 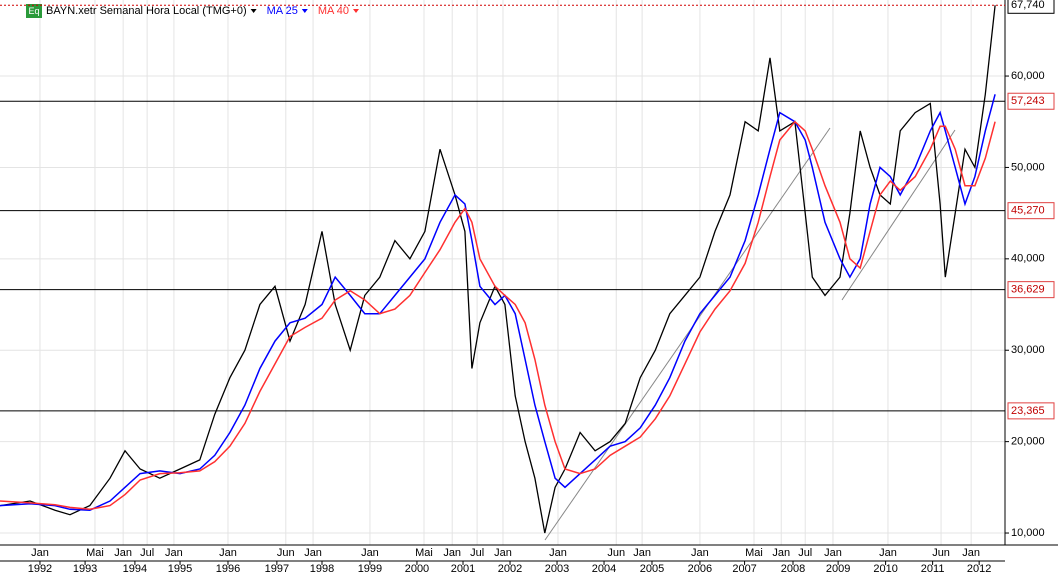 What do you see at coordinates (85, 569) in the screenshot?
I see `year-tick-label: 1993` at bounding box center [85, 569].